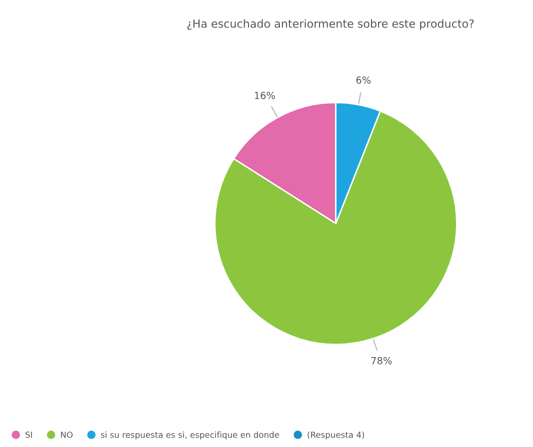 This screenshot has width=533, height=447. I want to click on data-label: 78%, so click(381, 360).